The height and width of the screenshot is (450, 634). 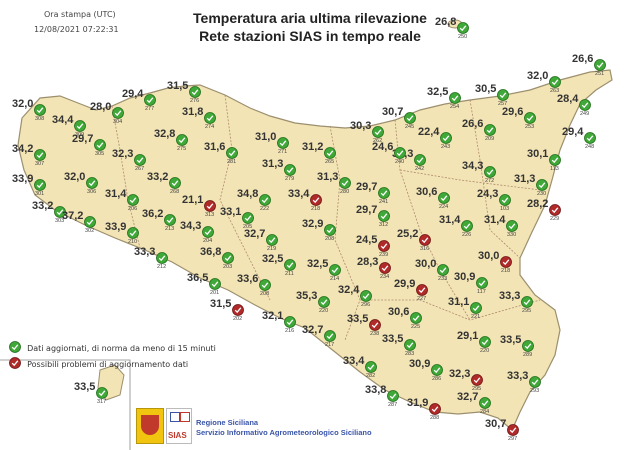 I want to click on regione-logo, so click(x=150, y=426).